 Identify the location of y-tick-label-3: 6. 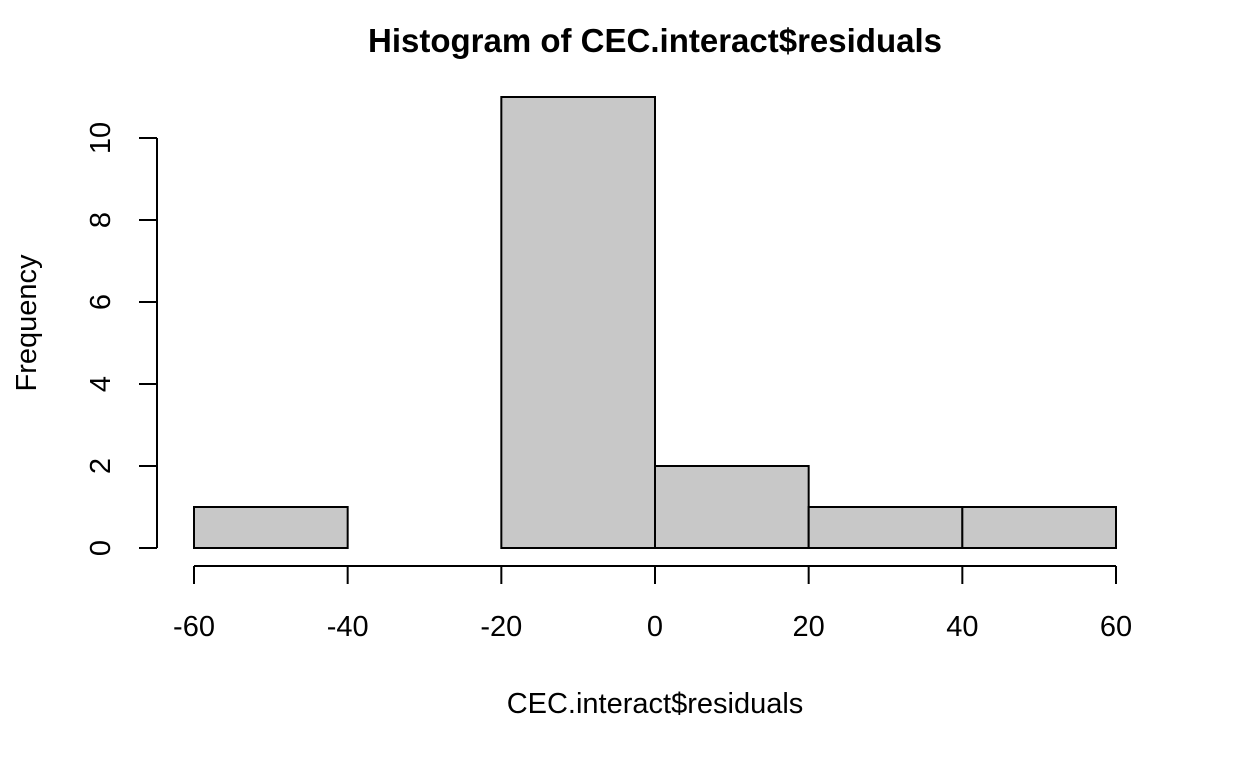
(101, 302).